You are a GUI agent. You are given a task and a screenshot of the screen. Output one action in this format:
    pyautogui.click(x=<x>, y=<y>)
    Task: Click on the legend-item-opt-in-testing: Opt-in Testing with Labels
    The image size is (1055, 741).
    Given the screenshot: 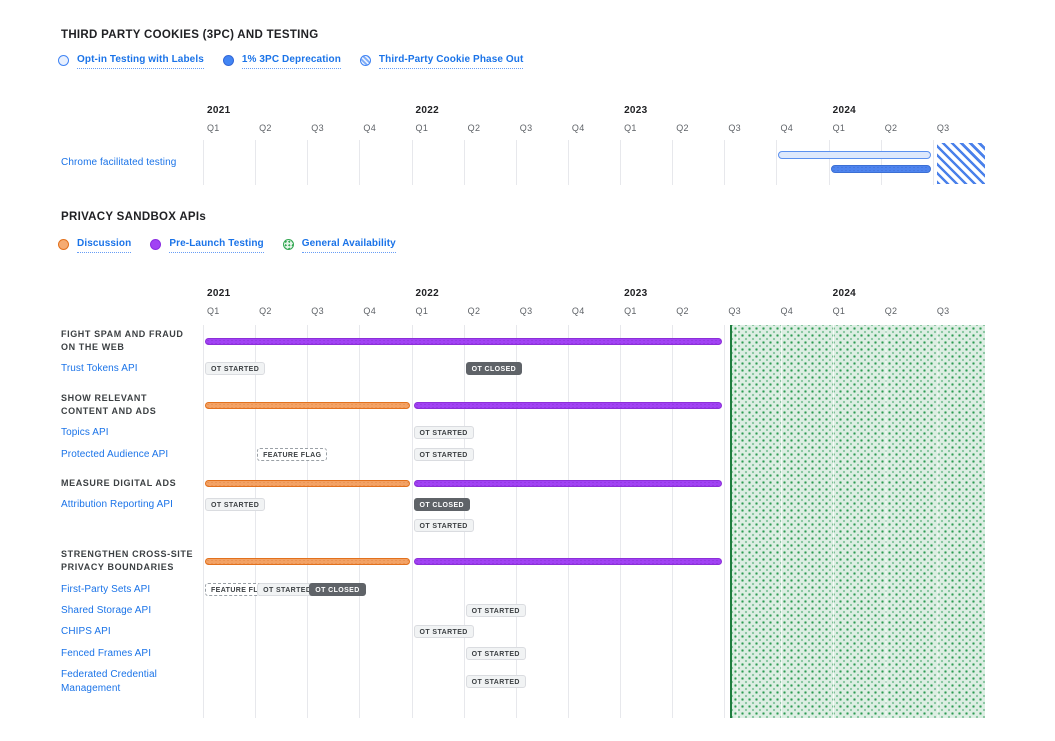 What is the action you would take?
    pyautogui.click(x=131, y=61)
    